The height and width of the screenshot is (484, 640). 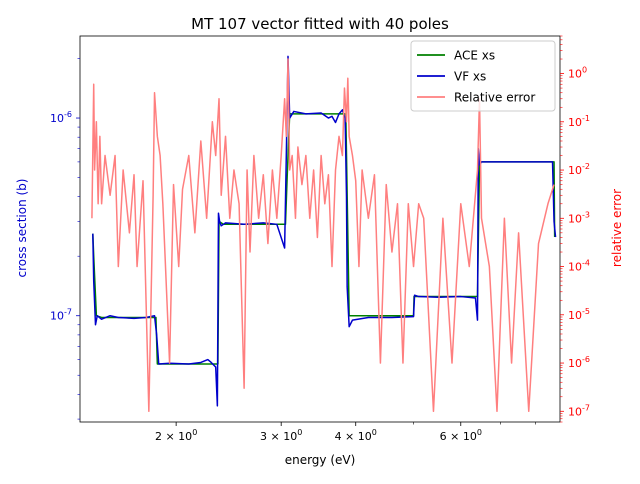 I want to click on chart-title: MT 107 vector fitted with 40 poles, so click(x=320, y=24).